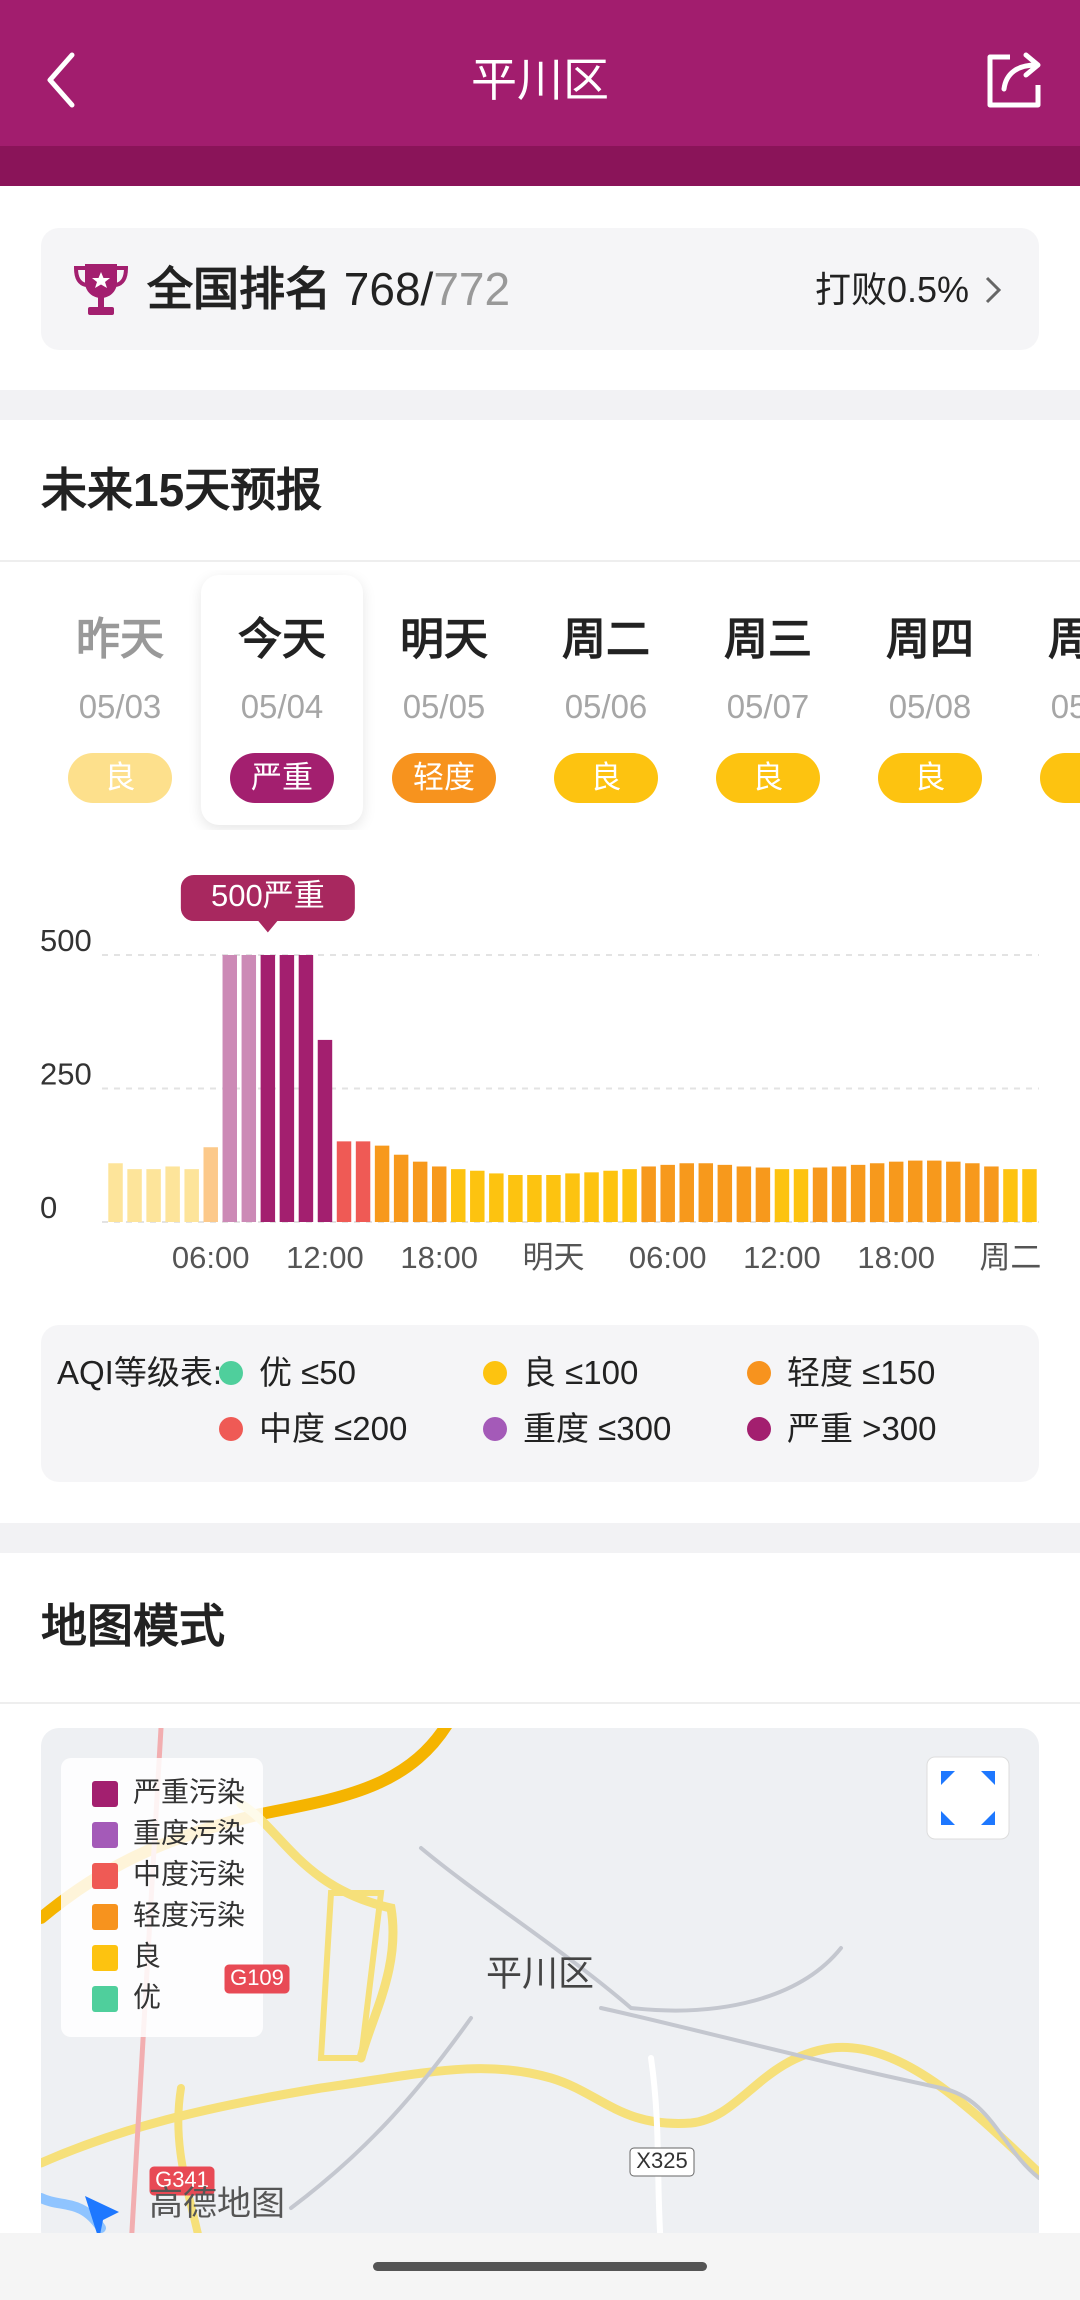 This screenshot has height=2300, width=1080. What do you see at coordinates (930, 700) in the screenshot?
I see `day-tab: 周四 05/08 良` at bounding box center [930, 700].